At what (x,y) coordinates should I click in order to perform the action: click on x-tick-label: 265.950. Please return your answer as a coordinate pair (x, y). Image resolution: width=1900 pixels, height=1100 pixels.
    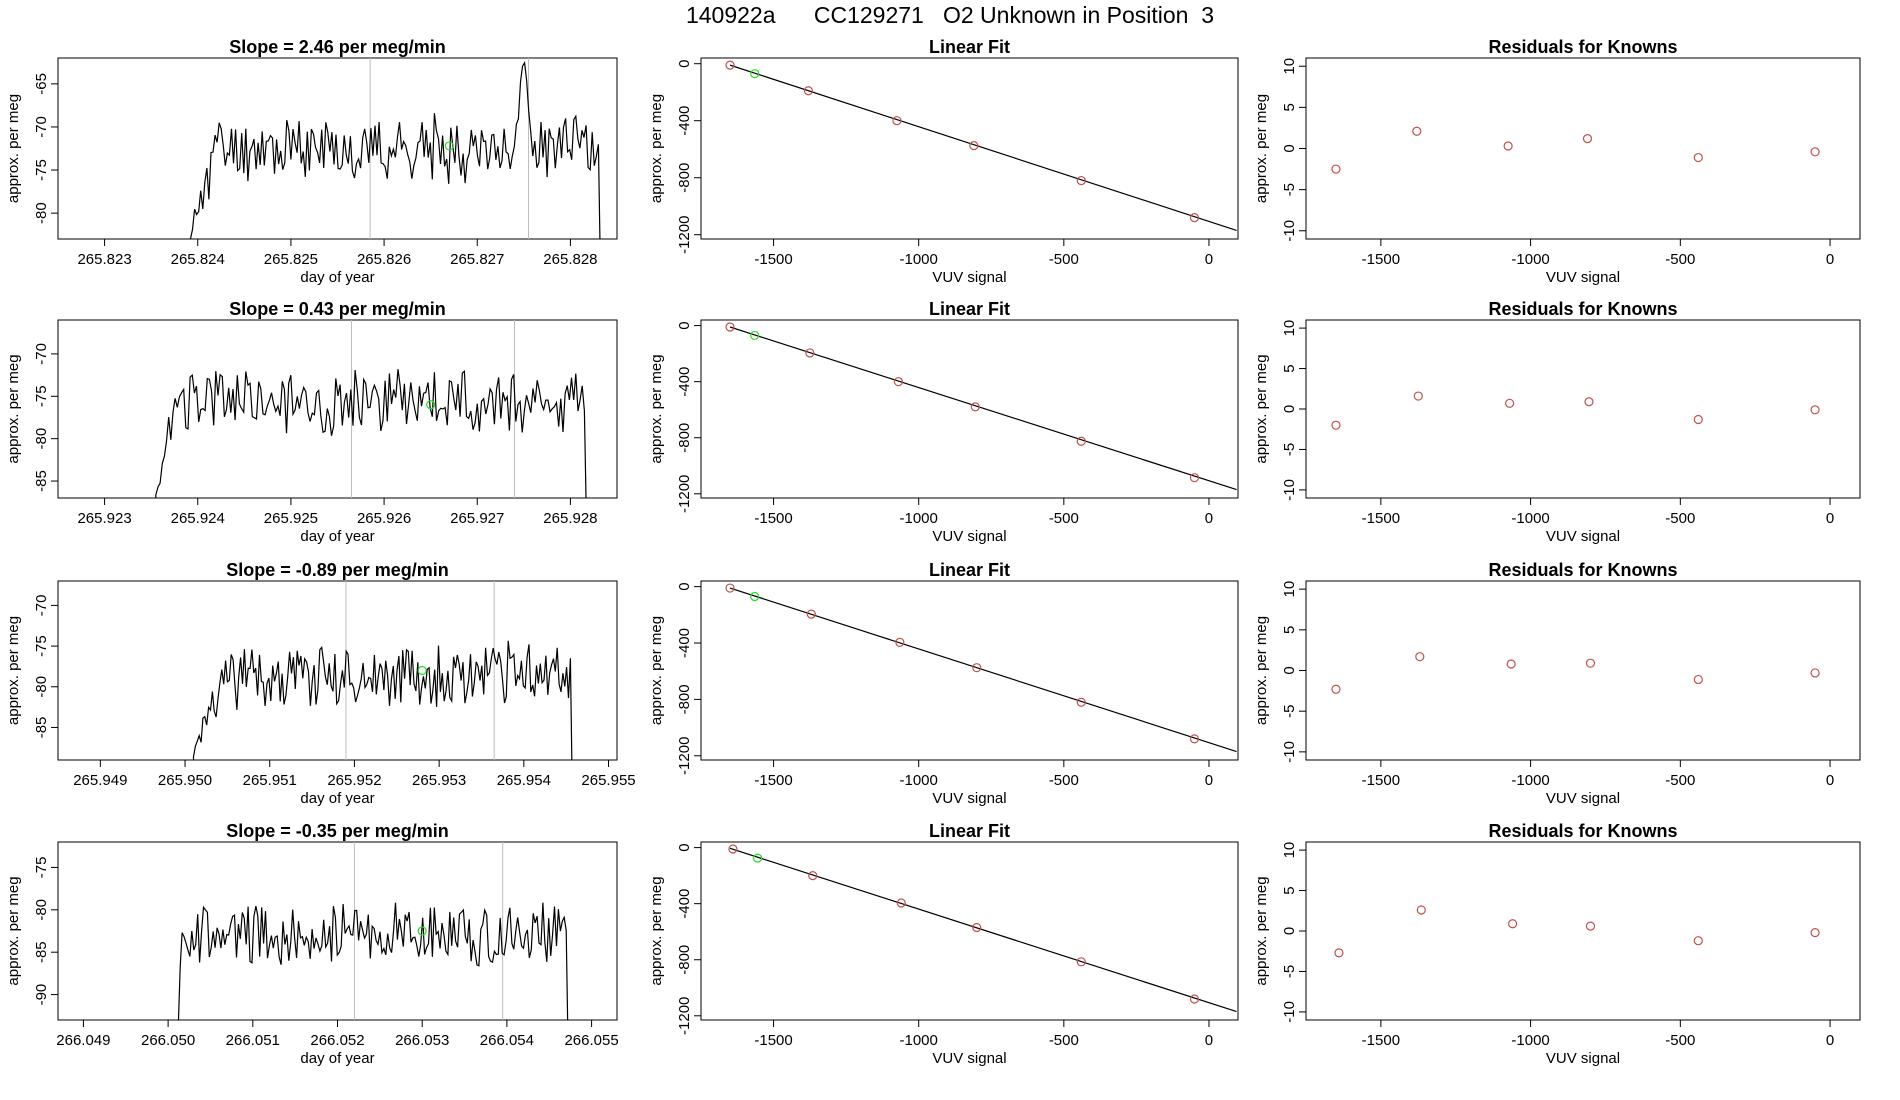
    Looking at the image, I should click on (185, 780).